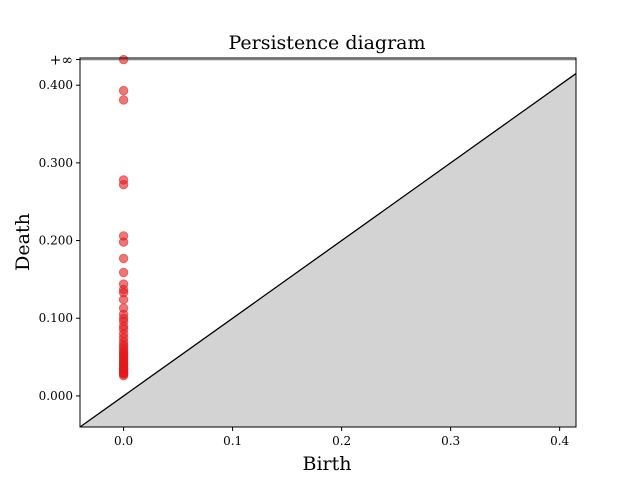 The image size is (640, 480). Describe the element at coordinates (450, 441) in the screenshot. I see `x-tick-label: 0.3` at that location.